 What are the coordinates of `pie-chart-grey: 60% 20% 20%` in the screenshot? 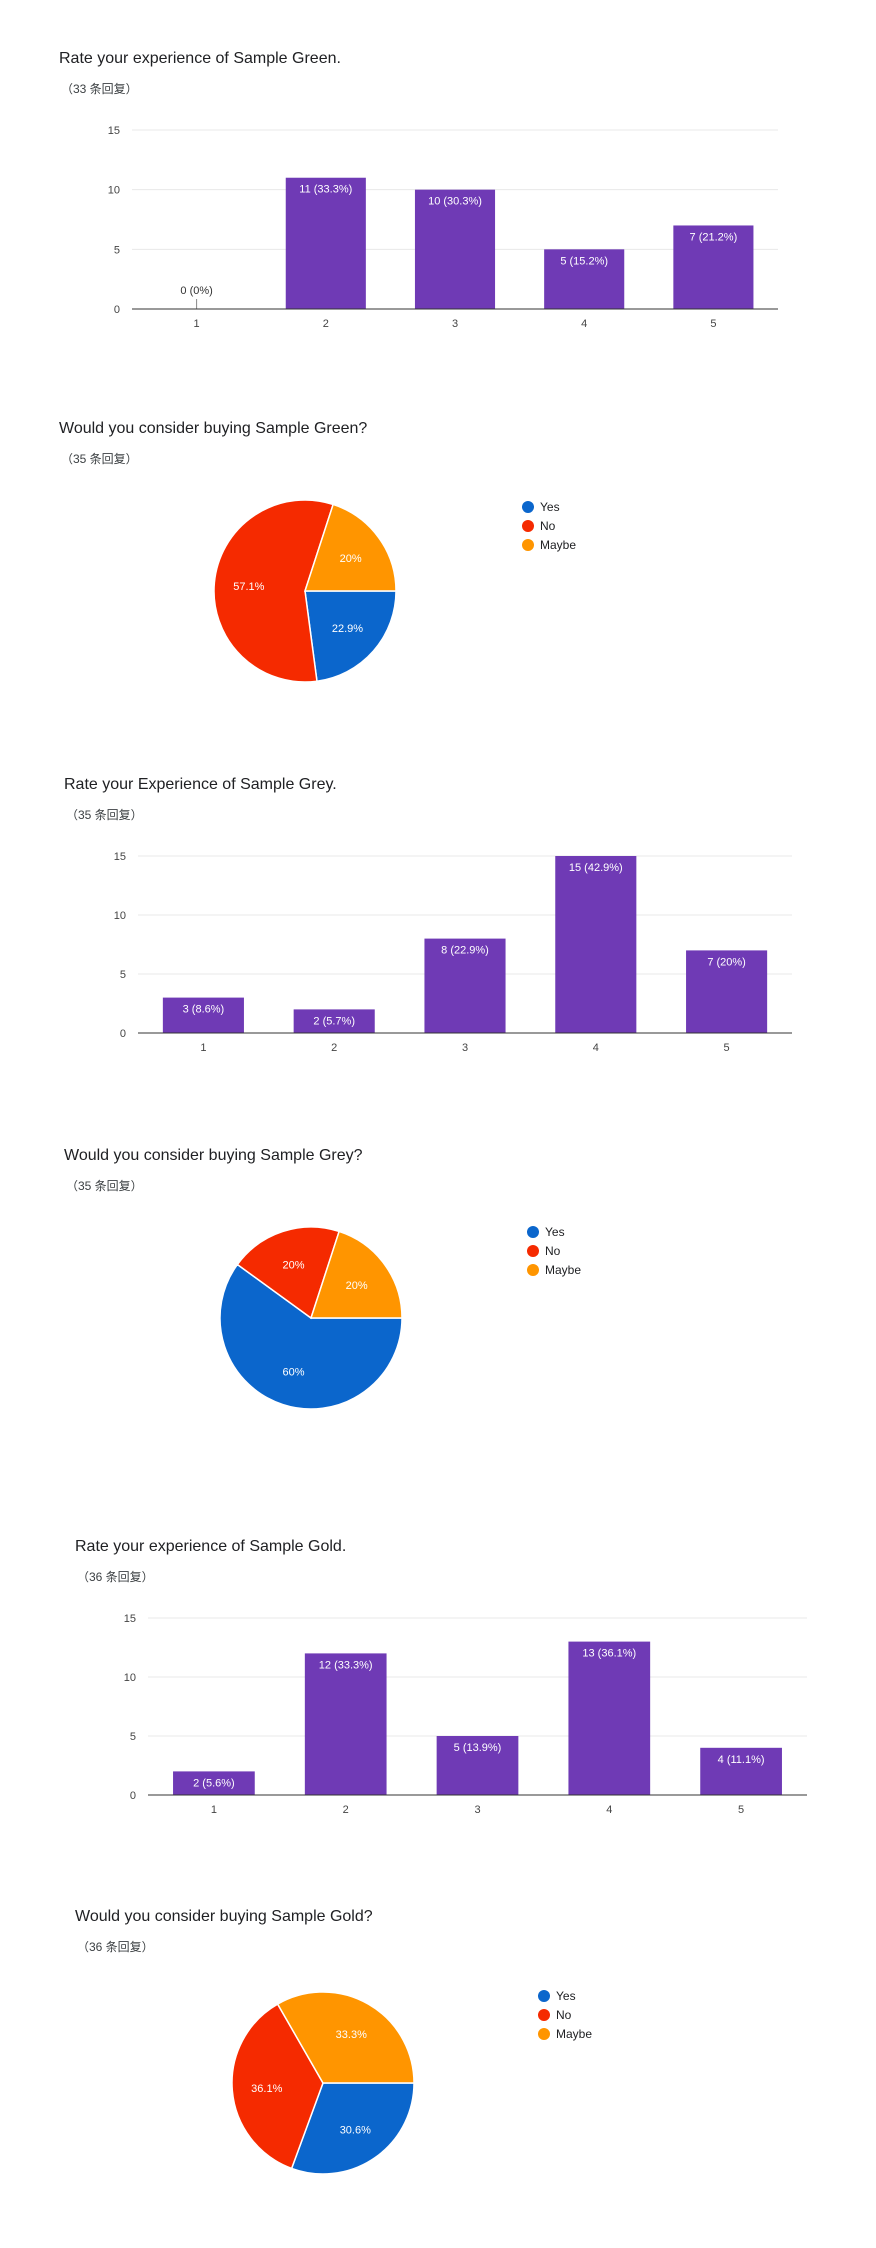 It's located at (311, 1318).